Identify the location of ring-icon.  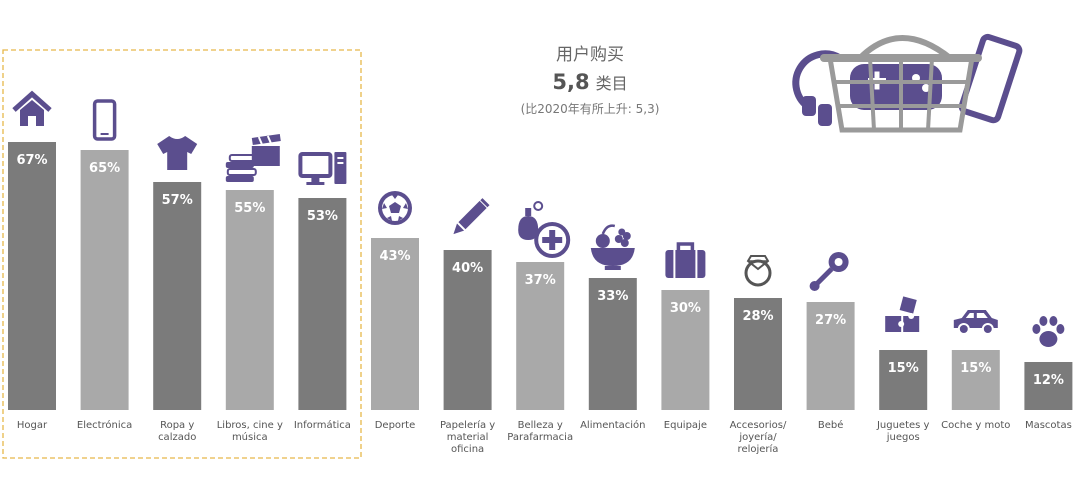
(758, 271).